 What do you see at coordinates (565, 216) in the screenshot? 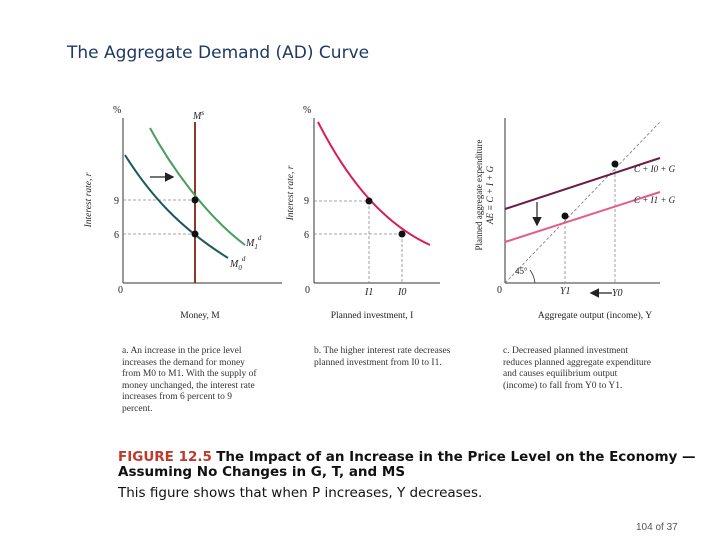
I see `panel-c-equilibrium-new` at bounding box center [565, 216].